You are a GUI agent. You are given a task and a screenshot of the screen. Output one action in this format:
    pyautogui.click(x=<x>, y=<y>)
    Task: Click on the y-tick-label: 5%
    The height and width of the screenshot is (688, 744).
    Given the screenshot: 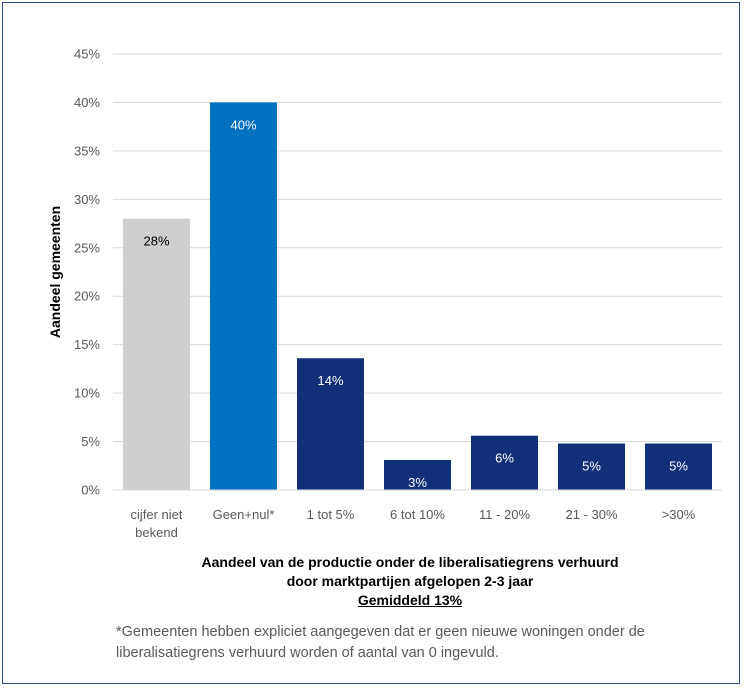 What is the action you would take?
    pyautogui.click(x=90, y=441)
    